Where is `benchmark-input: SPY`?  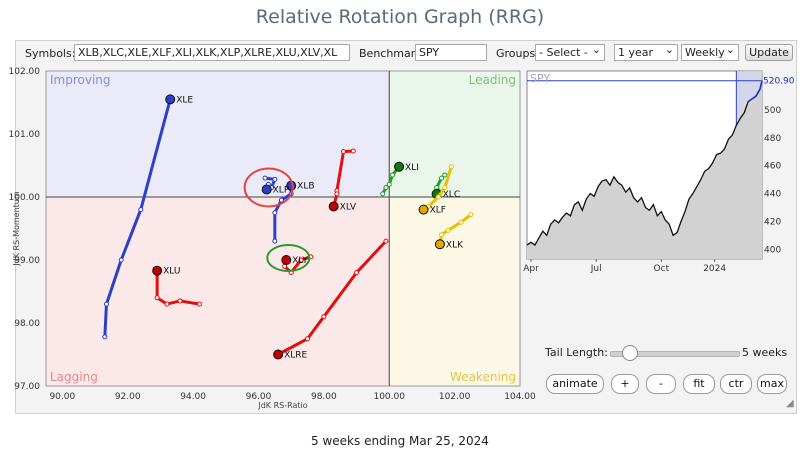
benchmark-input: SPY is located at coordinates (451, 52).